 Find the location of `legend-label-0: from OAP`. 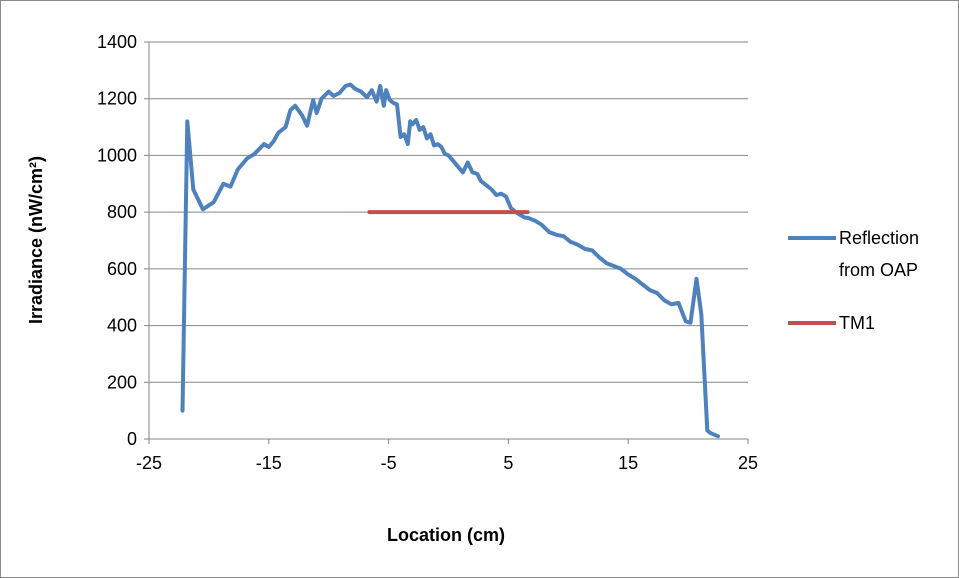

legend-label-0: from OAP is located at coordinates (878, 270).